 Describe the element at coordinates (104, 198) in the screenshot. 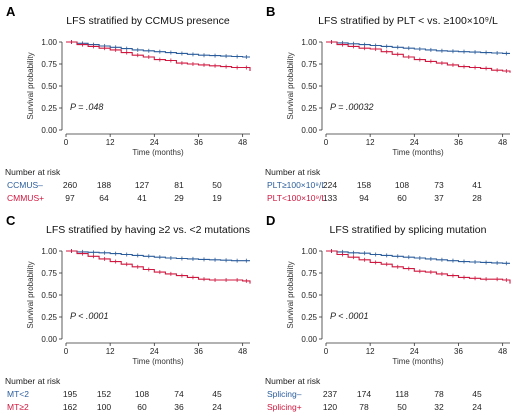

I see `risk-count: 64` at that location.